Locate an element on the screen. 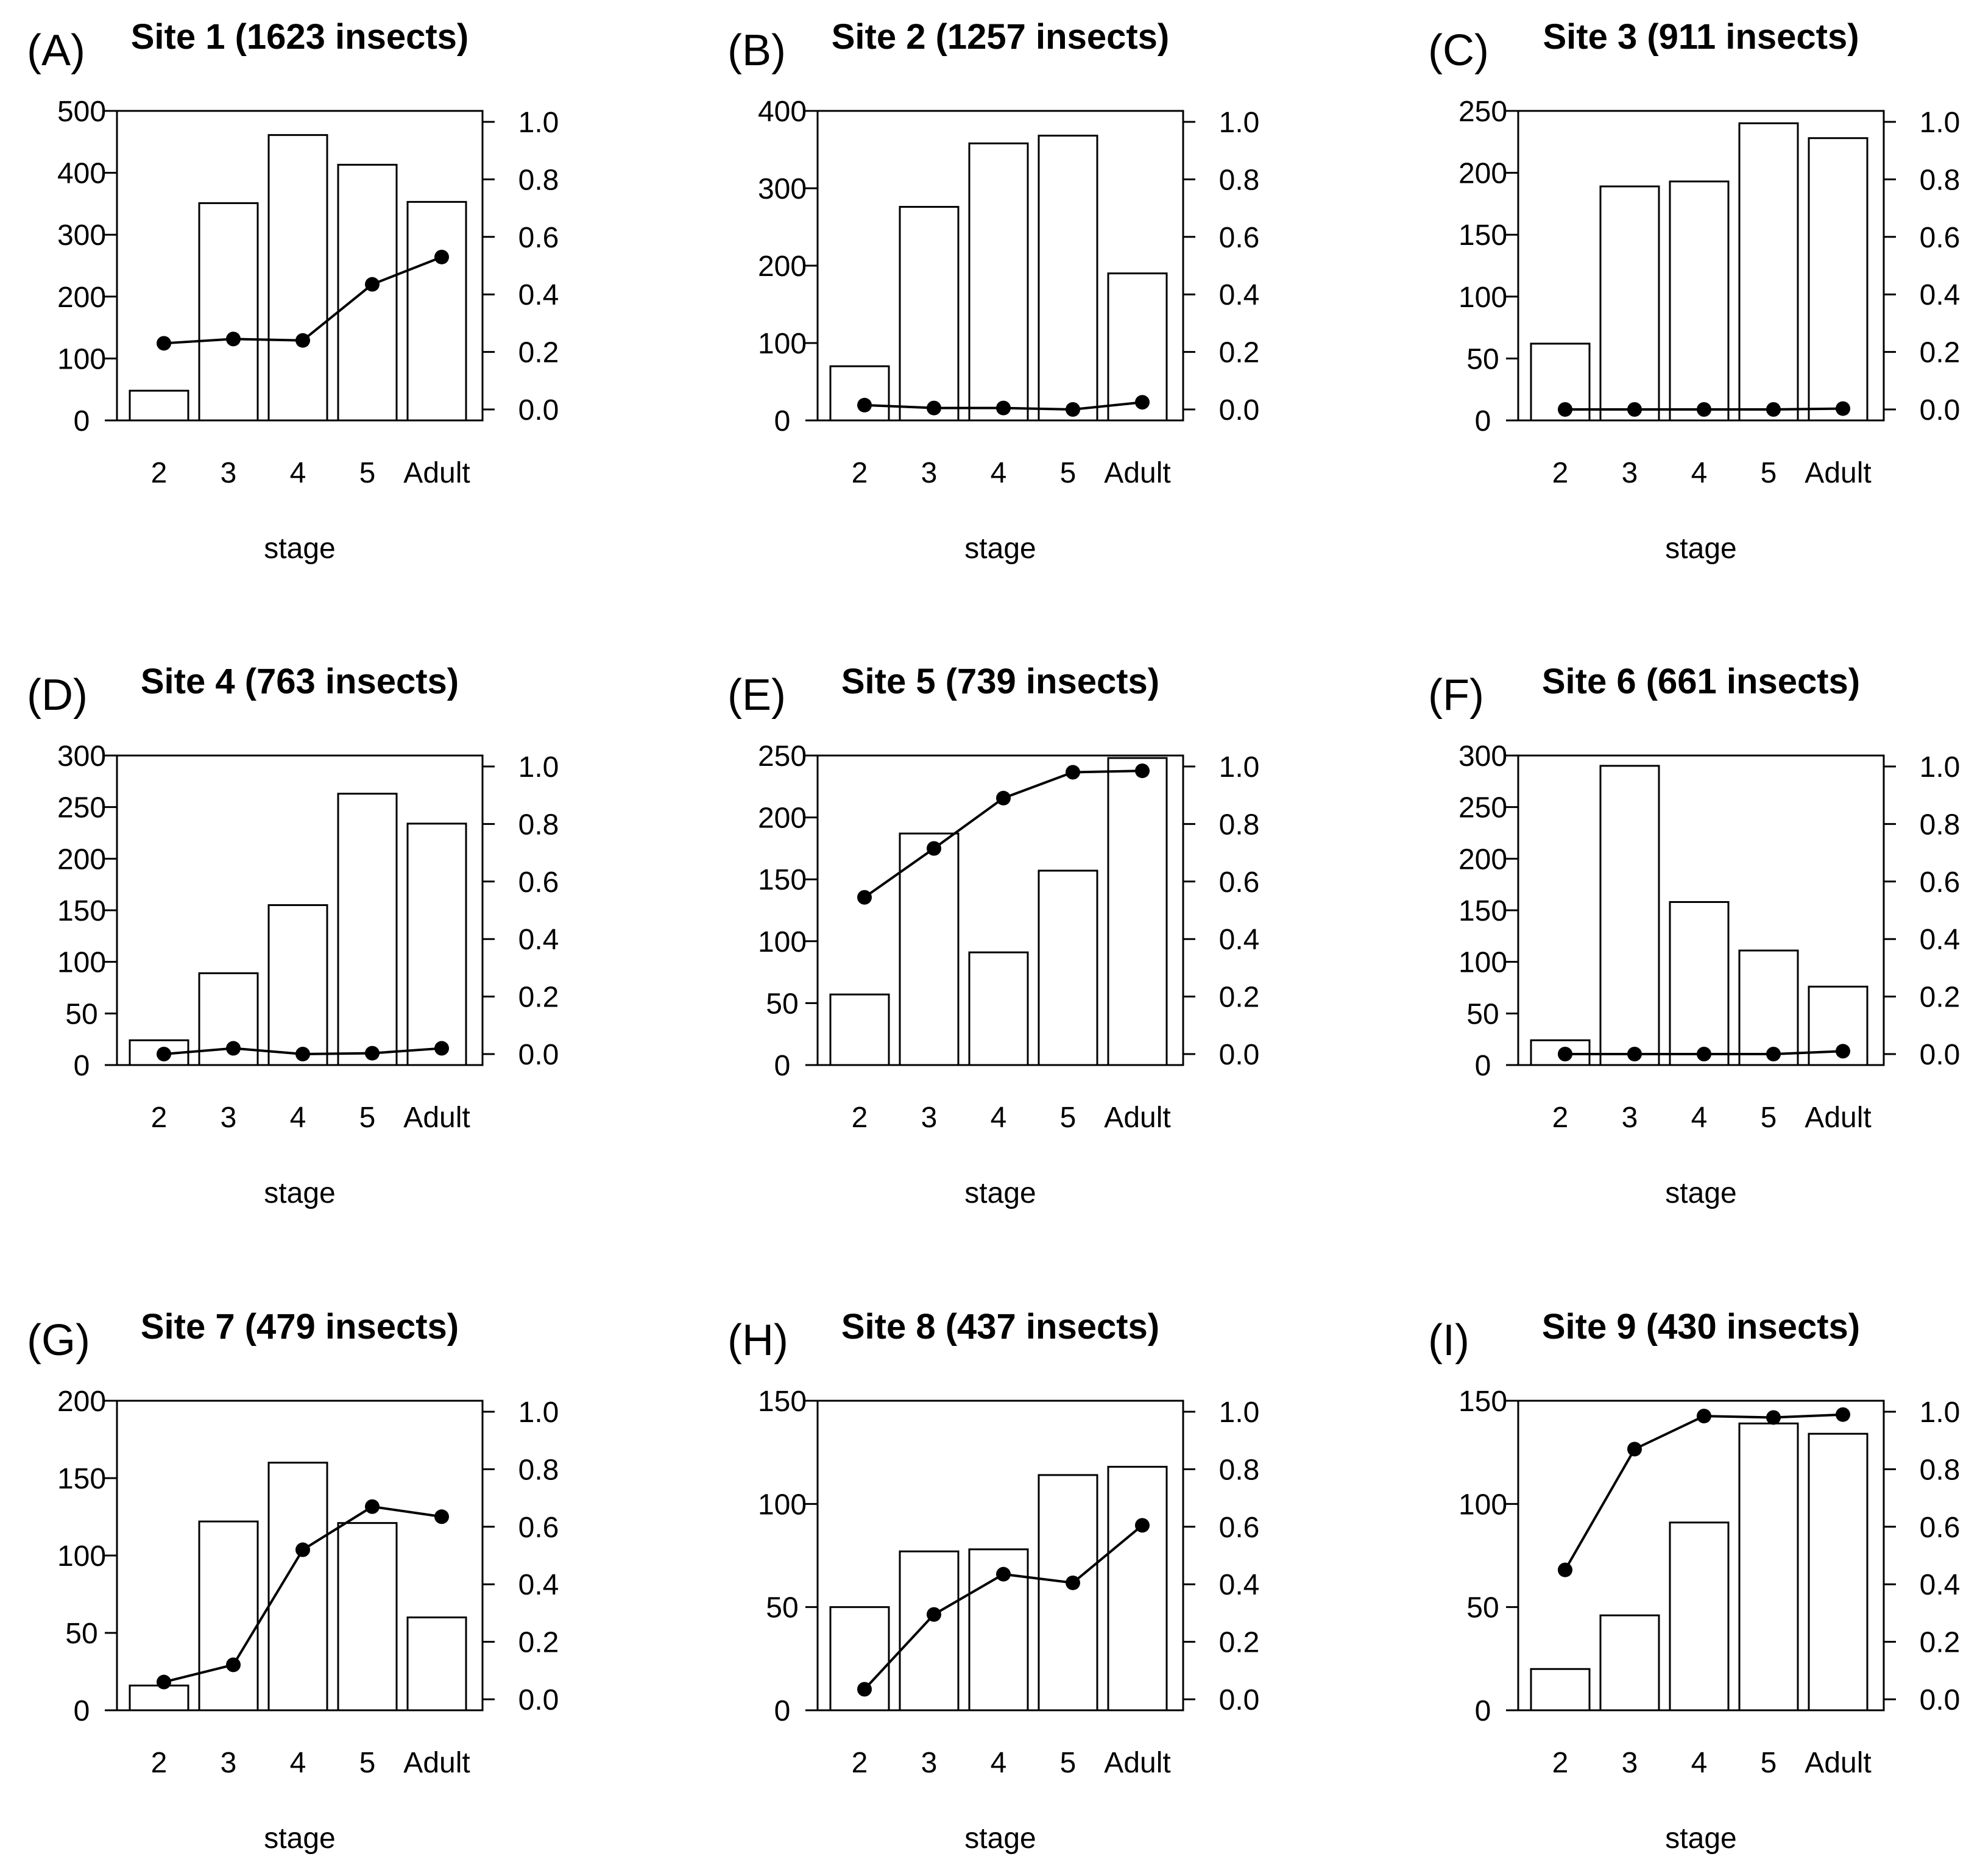 This screenshot has width=1980, height=1876. panel-letter: (A) is located at coordinates (56, 50).